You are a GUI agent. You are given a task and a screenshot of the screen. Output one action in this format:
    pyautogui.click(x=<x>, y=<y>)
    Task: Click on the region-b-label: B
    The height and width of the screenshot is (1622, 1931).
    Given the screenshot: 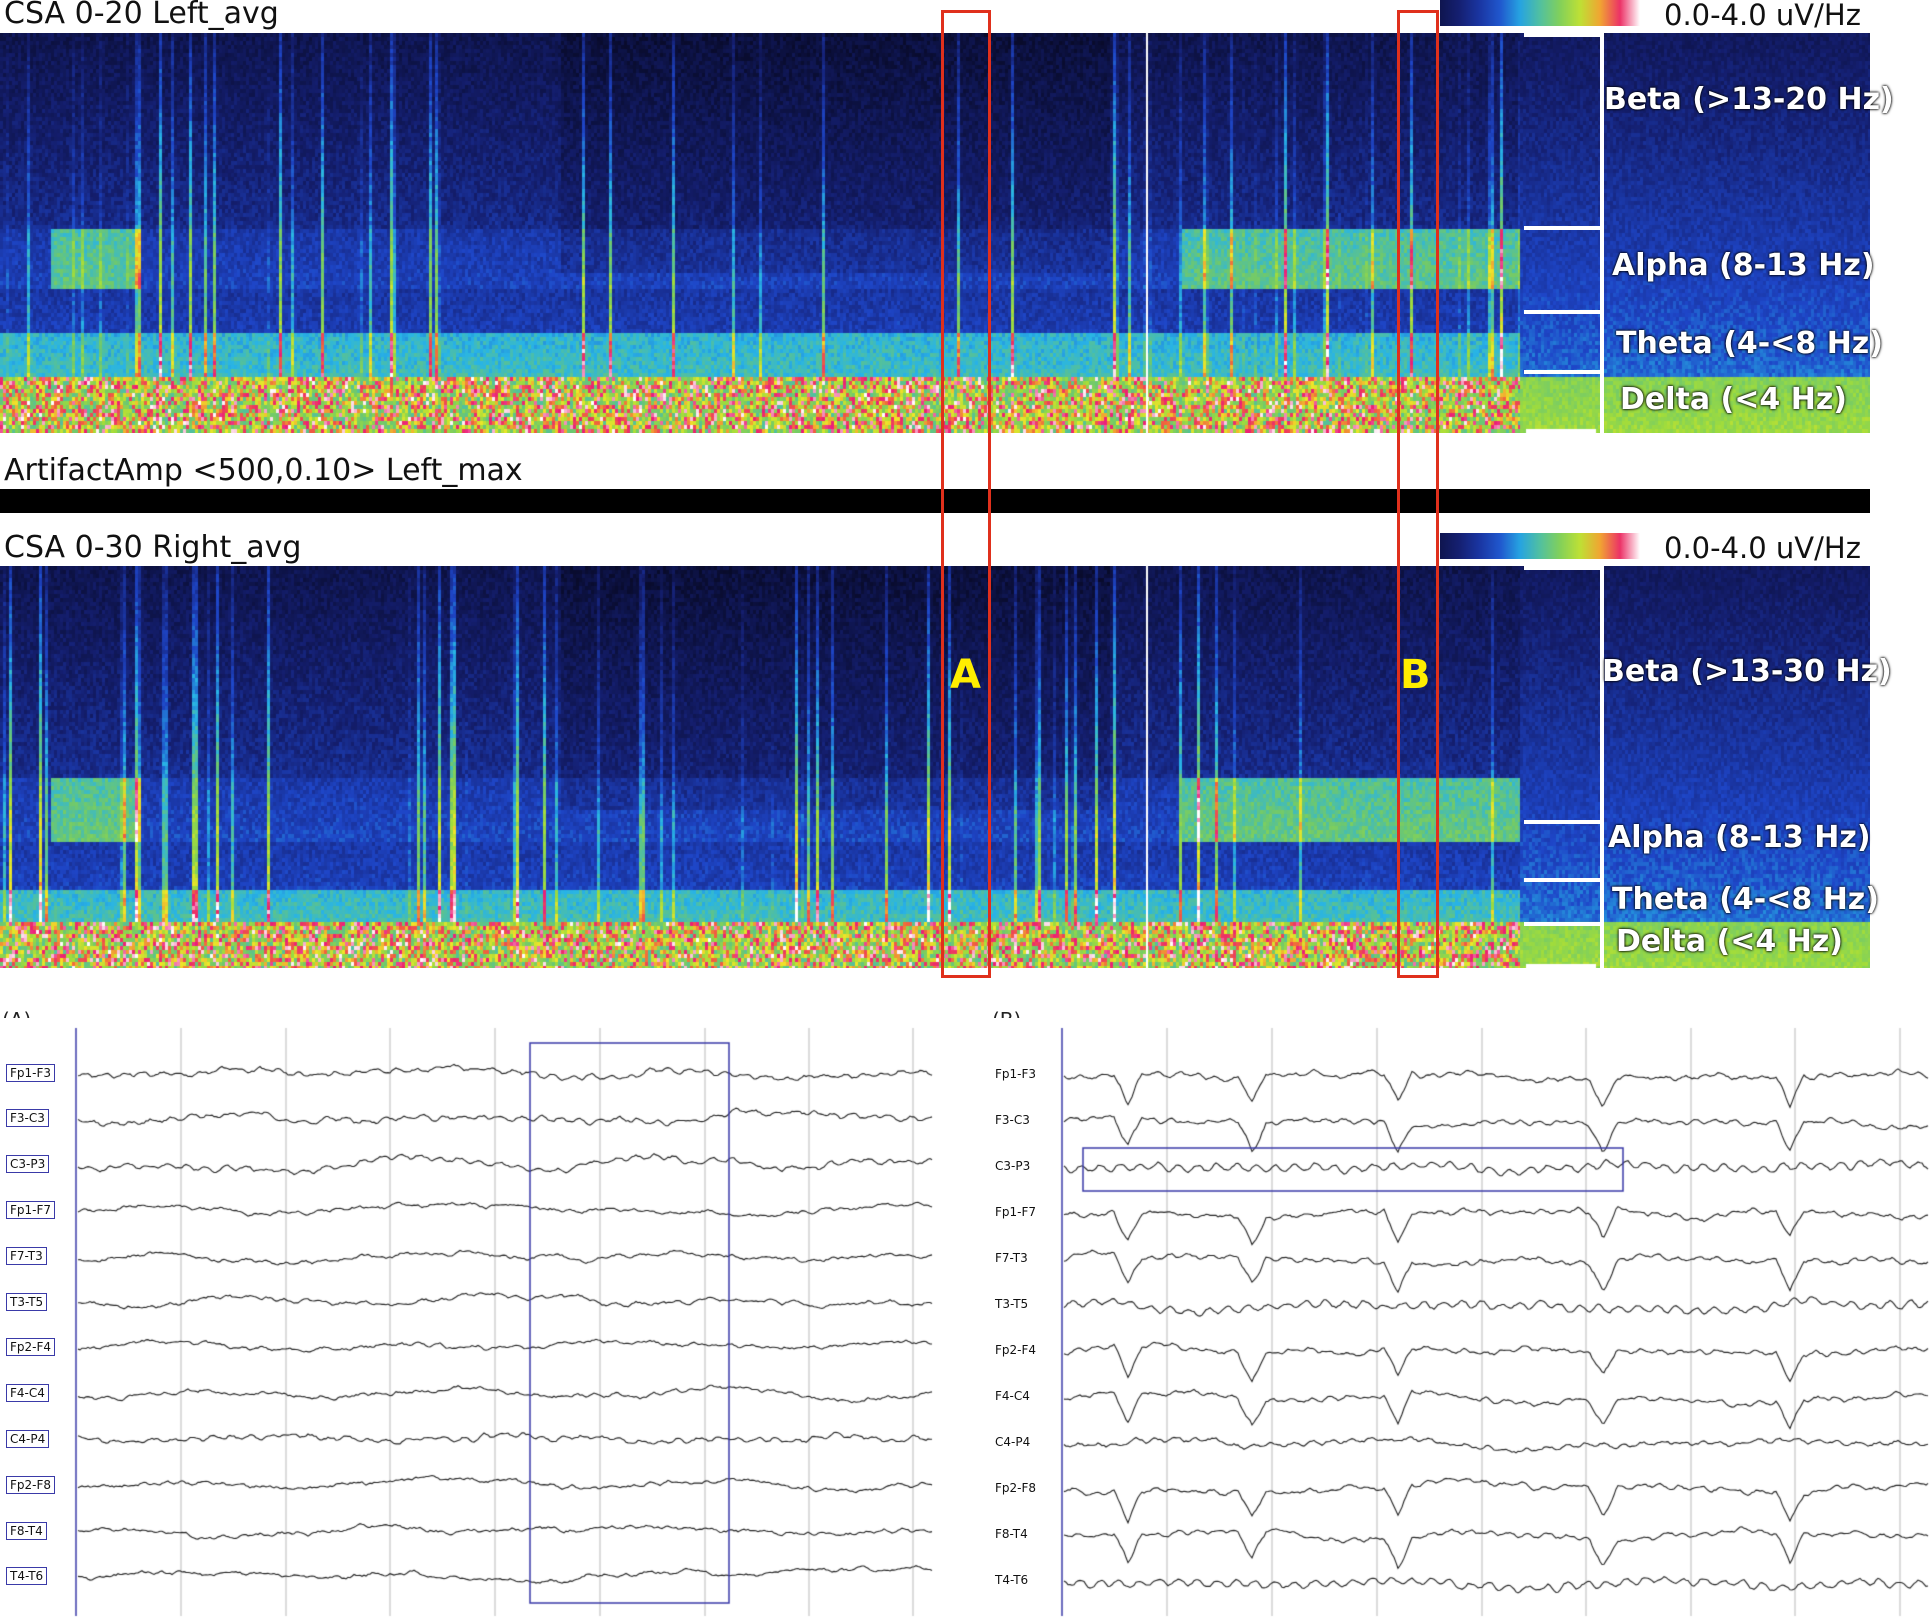 What is the action you would take?
    pyautogui.click(x=1415, y=675)
    